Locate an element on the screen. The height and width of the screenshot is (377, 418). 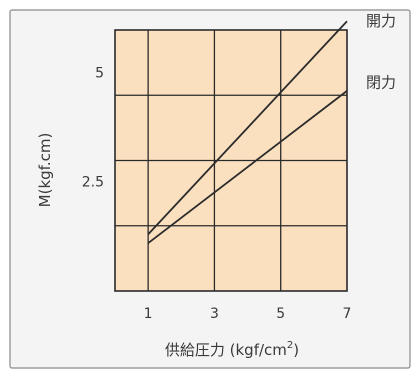
y-axis-title: M(kgf.cm) is located at coordinates (45, 170).